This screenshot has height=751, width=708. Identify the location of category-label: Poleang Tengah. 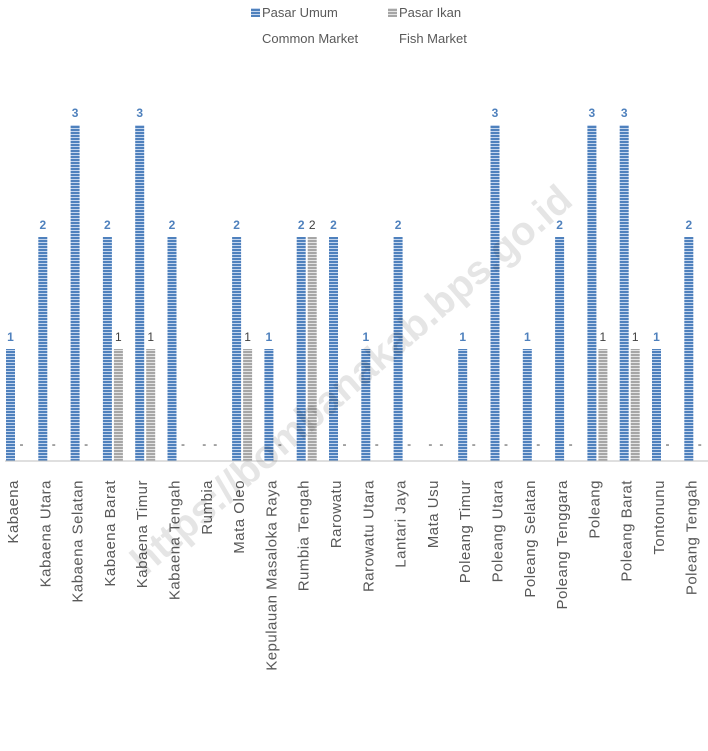
(691, 537).